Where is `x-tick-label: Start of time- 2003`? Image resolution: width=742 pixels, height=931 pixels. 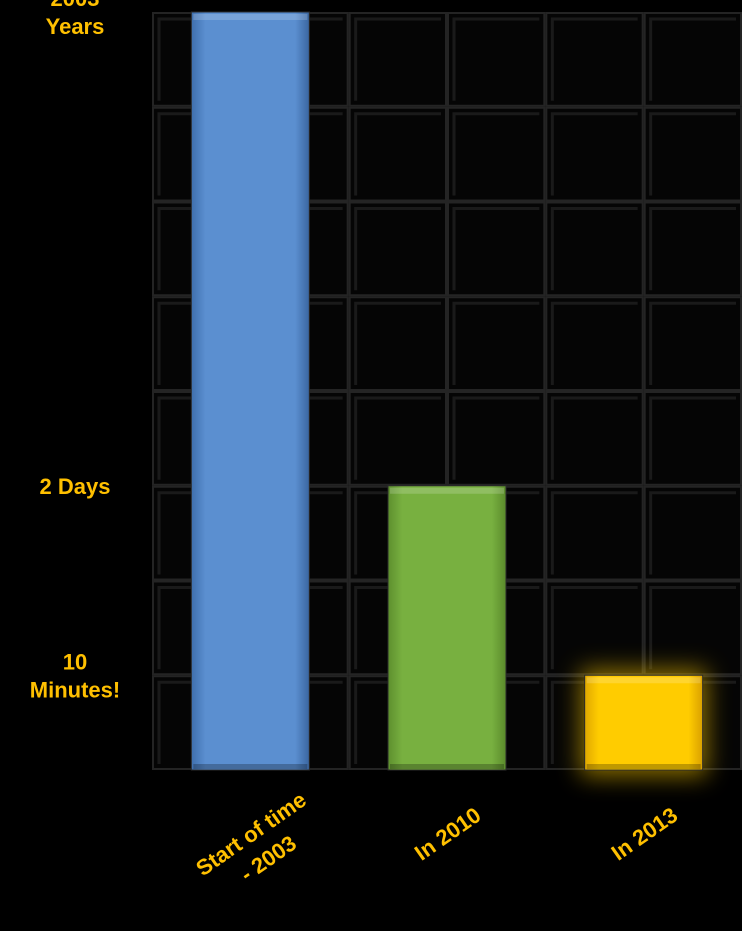 x-tick-label: Start of time- 2003 is located at coordinates (259, 846).